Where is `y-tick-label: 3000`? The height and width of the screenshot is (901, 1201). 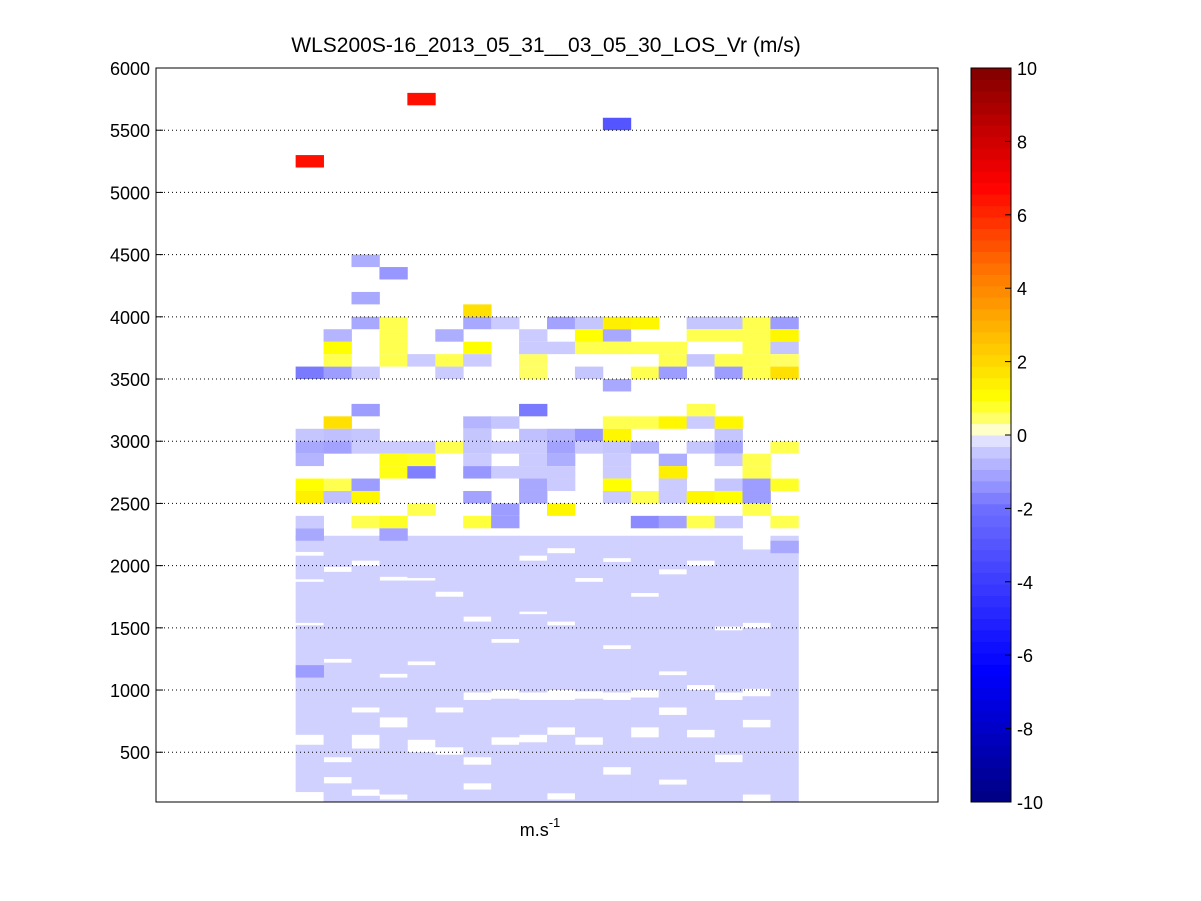
y-tick-label: 3000 is located at coordinates (130, 442).